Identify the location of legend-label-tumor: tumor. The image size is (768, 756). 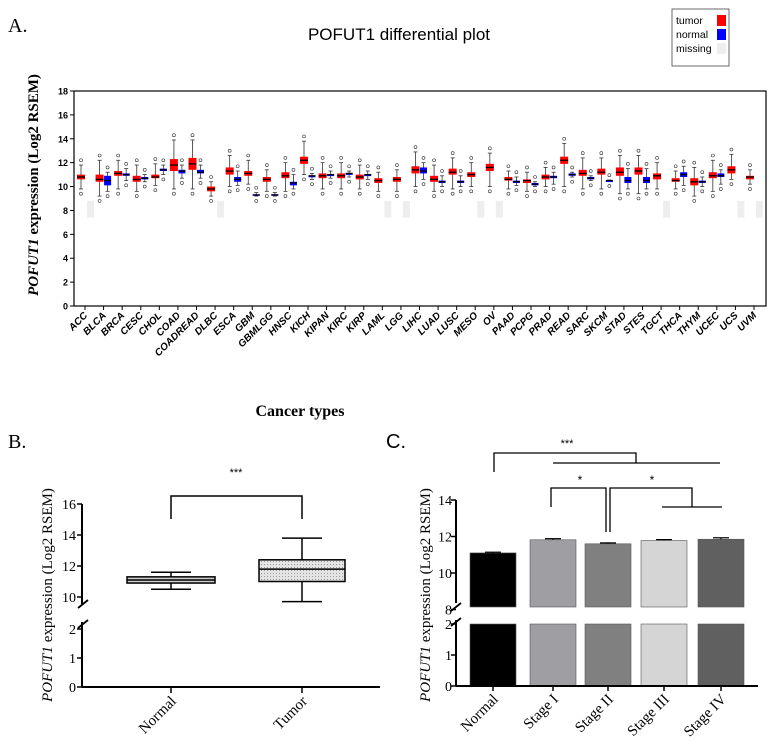
(689, 21).